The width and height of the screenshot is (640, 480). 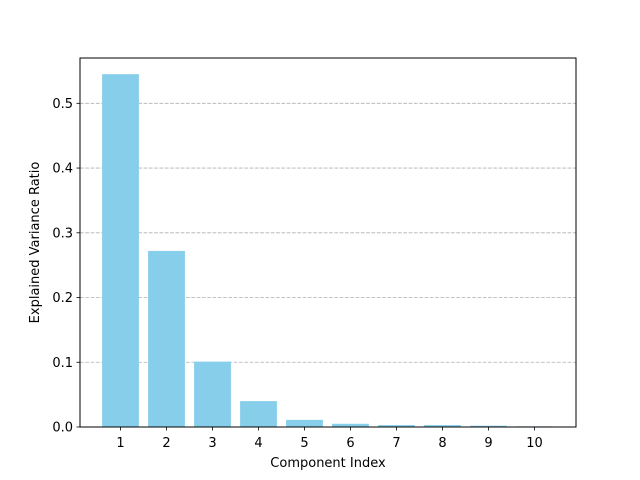 What do you see at coordinates (166, 443) in the screenshot?
I see `x-tick-label: 2` at bounding box center [166, 443].